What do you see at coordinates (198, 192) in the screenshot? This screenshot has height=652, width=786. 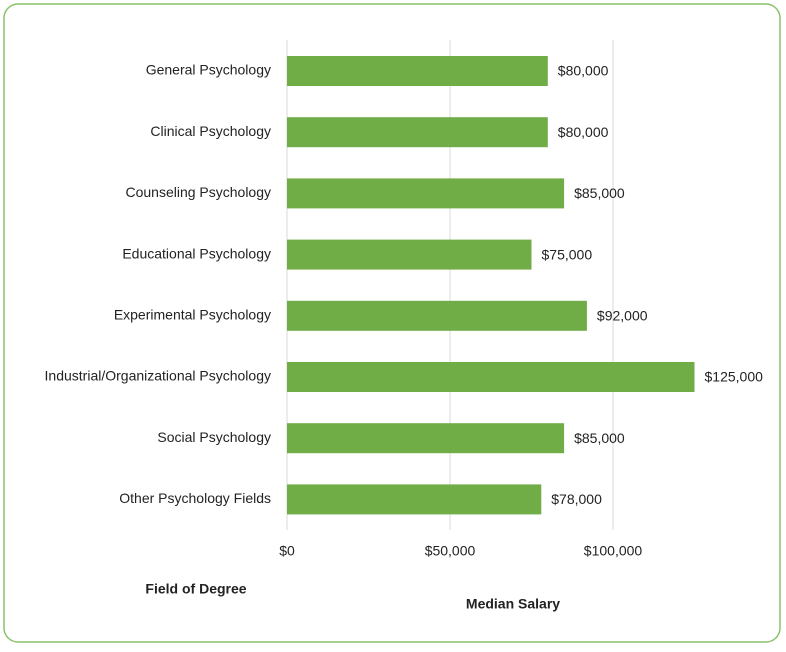 I see `y-tick-label: Counseling Psychology` at bounding box center [198, 192].